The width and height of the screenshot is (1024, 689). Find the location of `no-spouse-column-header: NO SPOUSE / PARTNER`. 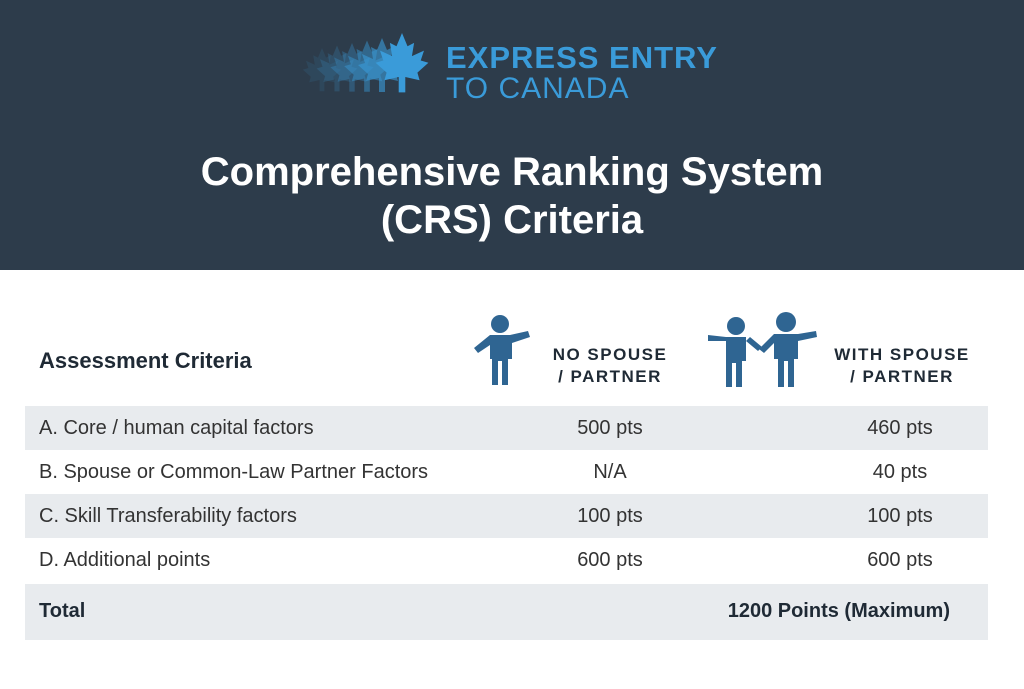

no-spouse-column-header: NO SPOUSE / PARTNER is located at coordinates (610, 366).